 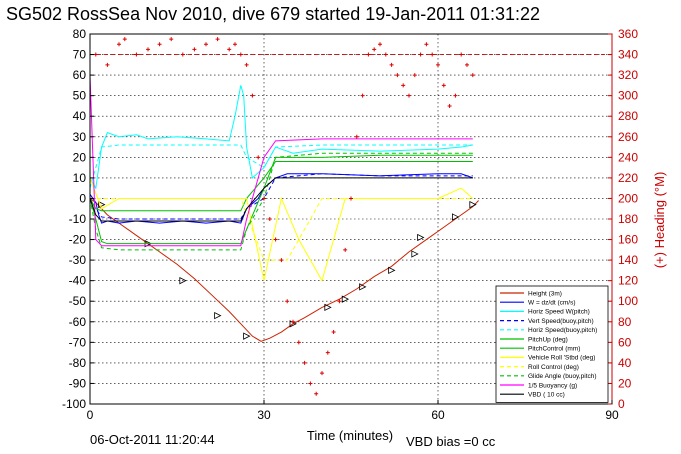 What do you see at coordinates (628, 240) in the screenshot?
I see `y-right-tick-label: 160` at bounding box center [628, 240].